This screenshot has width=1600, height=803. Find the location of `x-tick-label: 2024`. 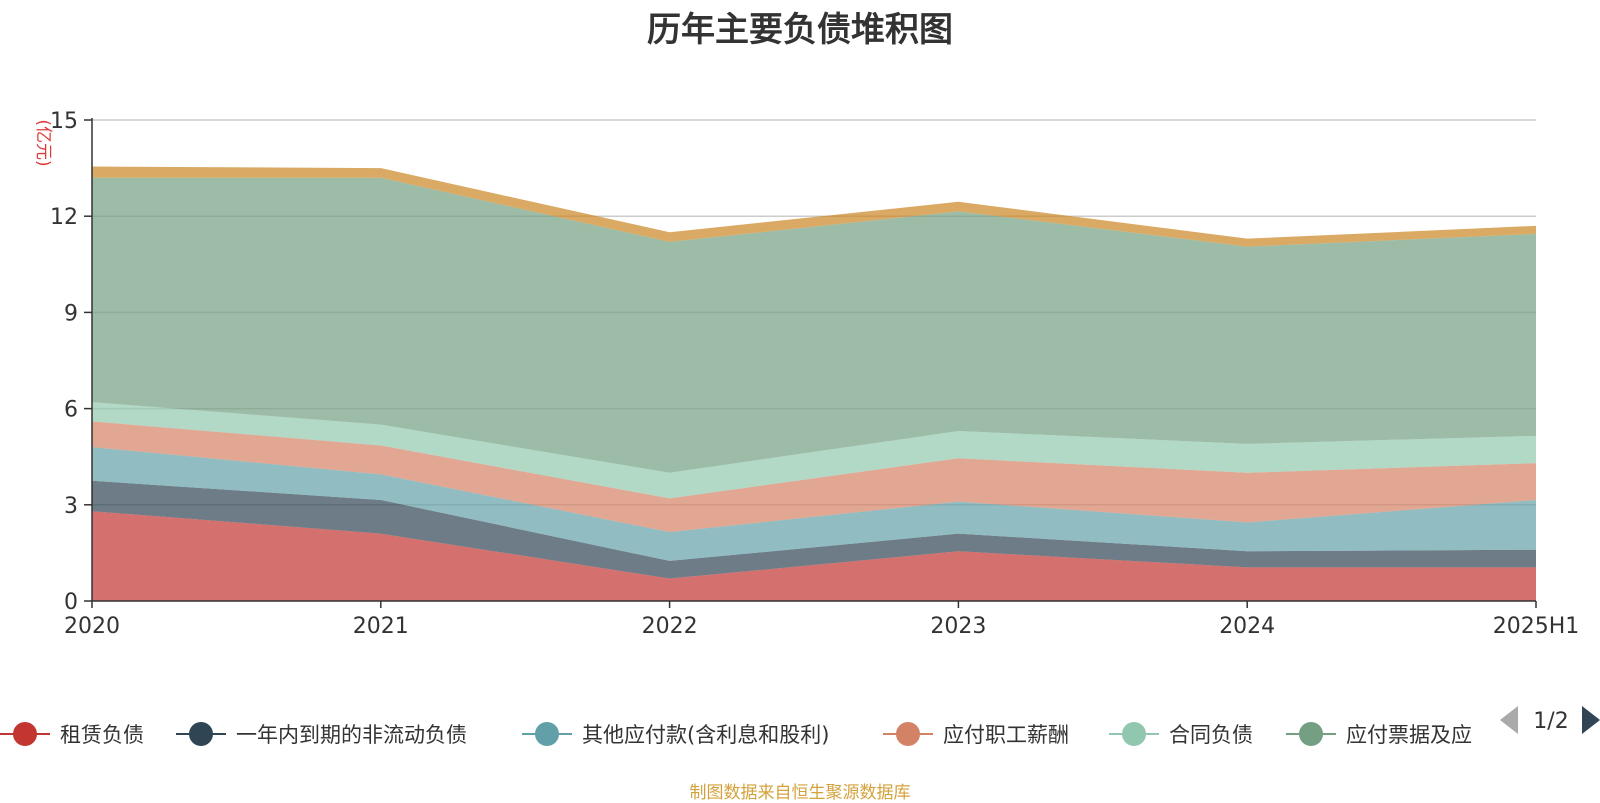

x-tick-label: 2024 is located at coordinates (1247, 626).